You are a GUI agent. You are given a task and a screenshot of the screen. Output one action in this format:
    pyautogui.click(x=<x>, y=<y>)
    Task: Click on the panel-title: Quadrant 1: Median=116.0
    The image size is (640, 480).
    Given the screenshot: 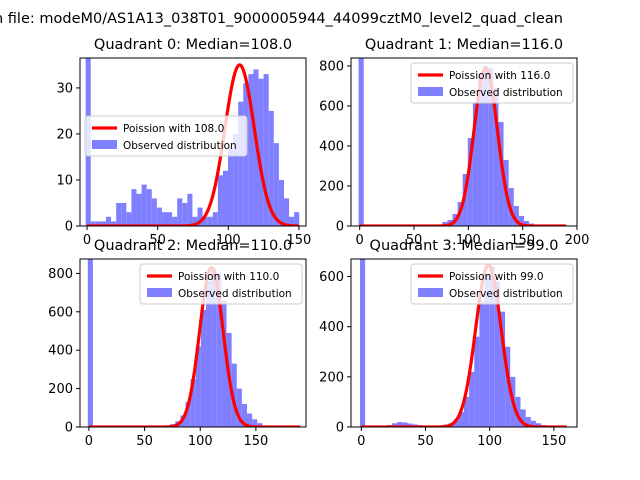 What is the action you would take?
    pyautogui.click(x=464, y=45)
    